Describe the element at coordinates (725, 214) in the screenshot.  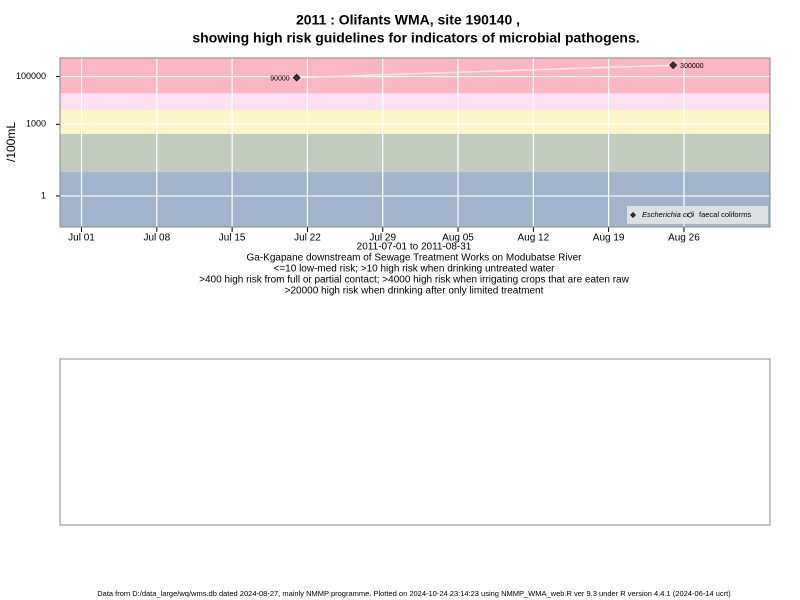
I see `legend-label: faecal coliforms` at that location.